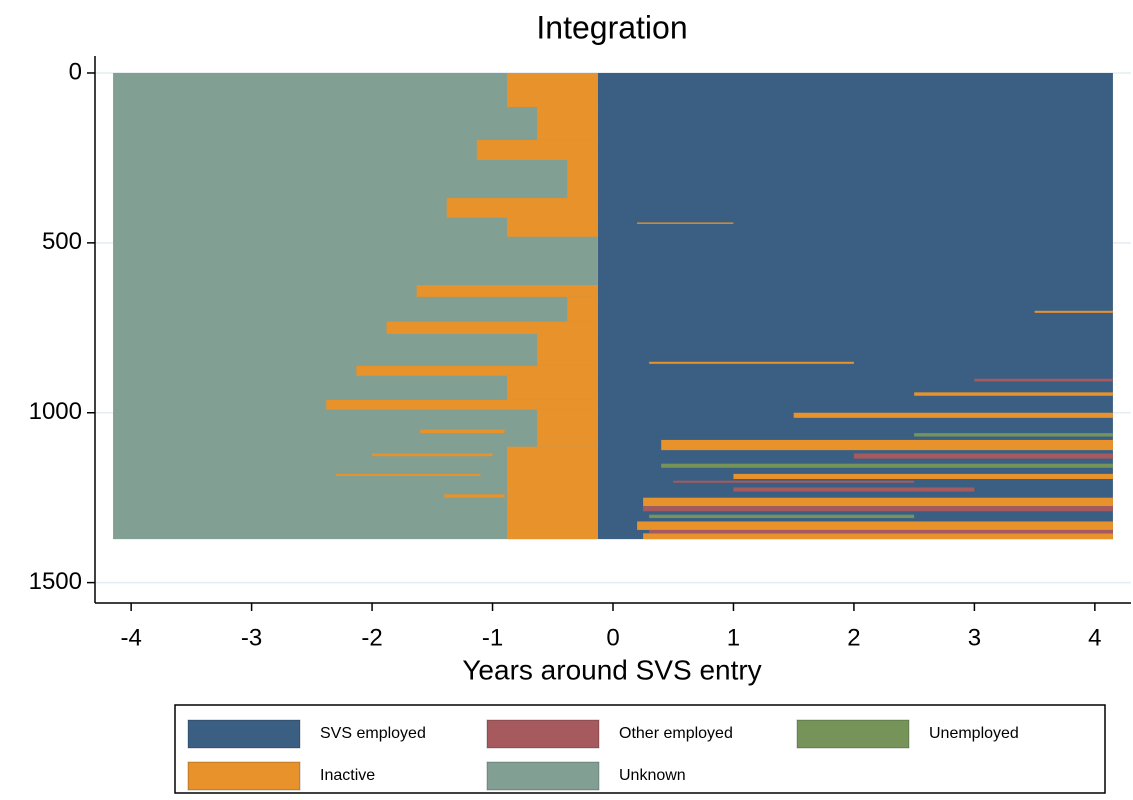  I want to click on y-tick-label: 1000, so click(55, 411).